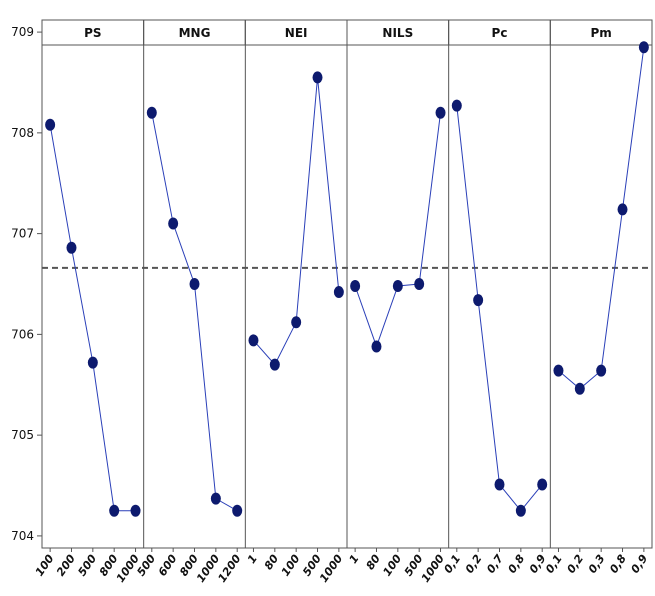  What do you see at coordinates (397, 33) in the screenshot?
I see `panel-title: NILS` at bounding box center [397, 33].